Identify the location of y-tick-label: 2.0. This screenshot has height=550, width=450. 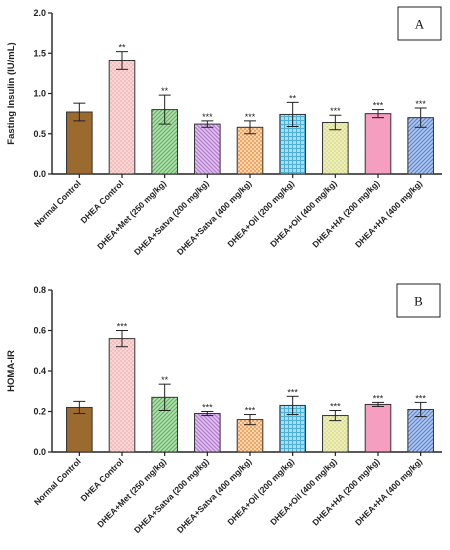
(39, 13).